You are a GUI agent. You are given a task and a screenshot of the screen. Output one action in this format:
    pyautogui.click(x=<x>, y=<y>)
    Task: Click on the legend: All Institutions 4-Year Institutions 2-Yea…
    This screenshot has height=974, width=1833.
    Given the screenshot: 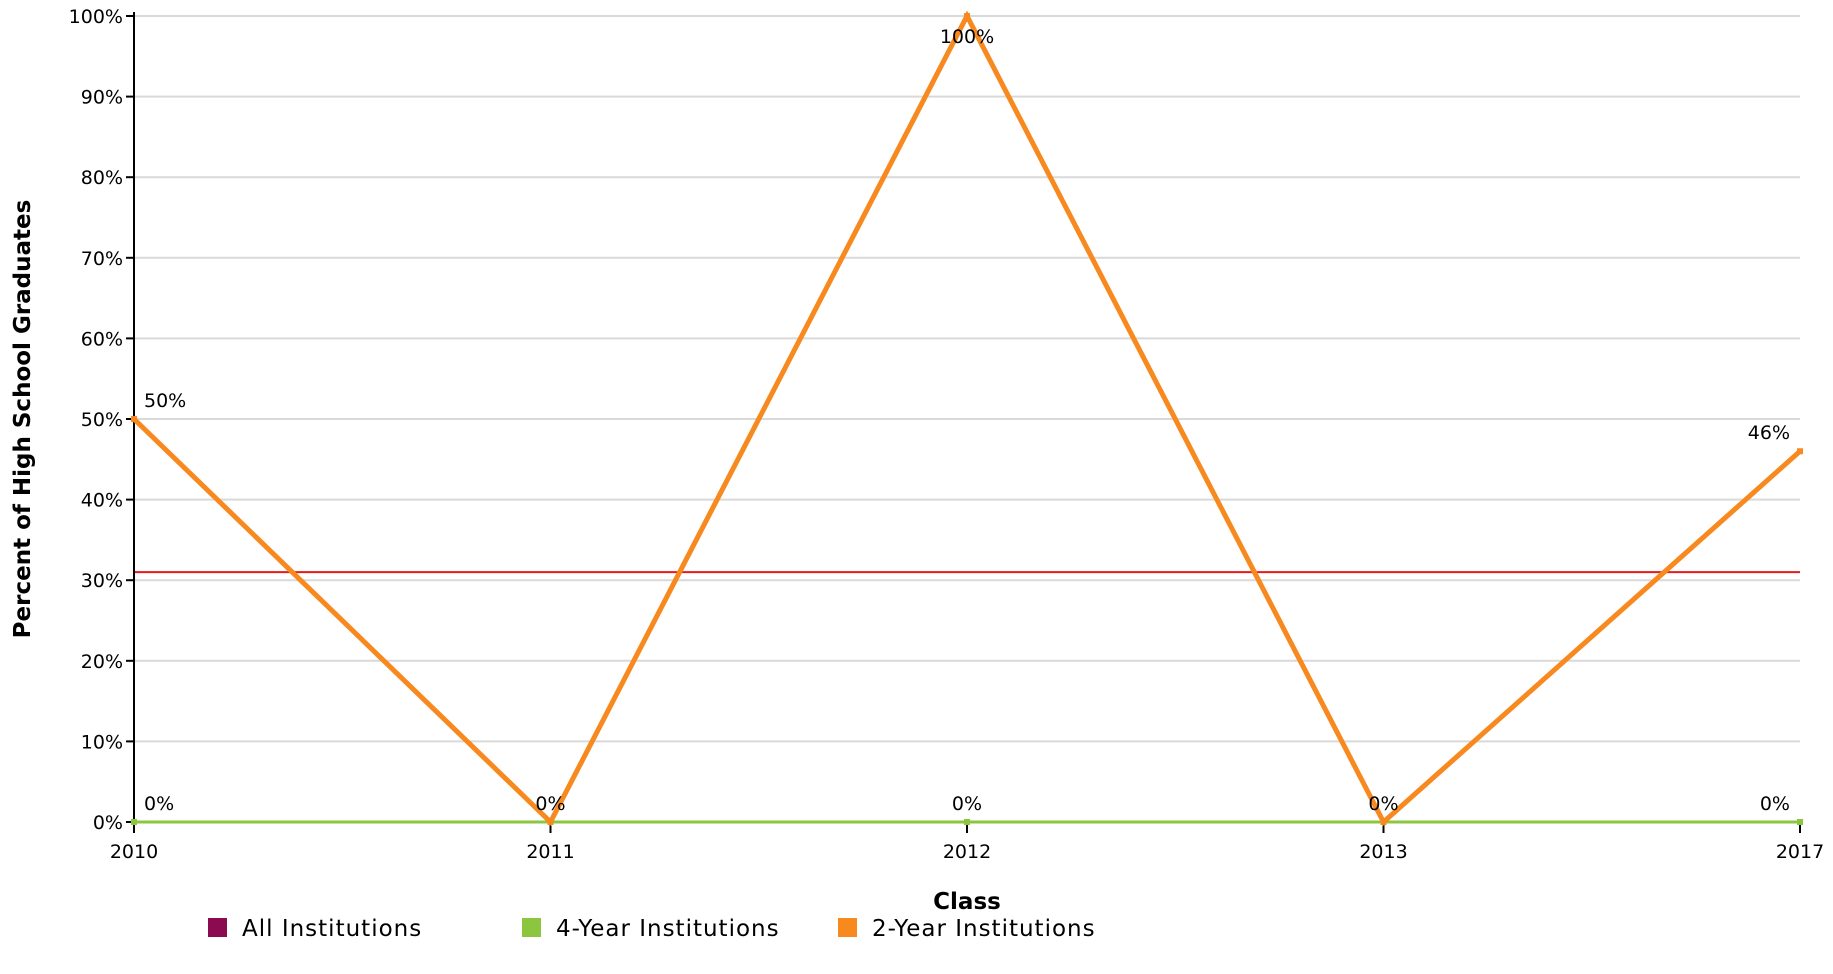 What is the action you would take?
    pyautogui.click(x=652, y=929)
    